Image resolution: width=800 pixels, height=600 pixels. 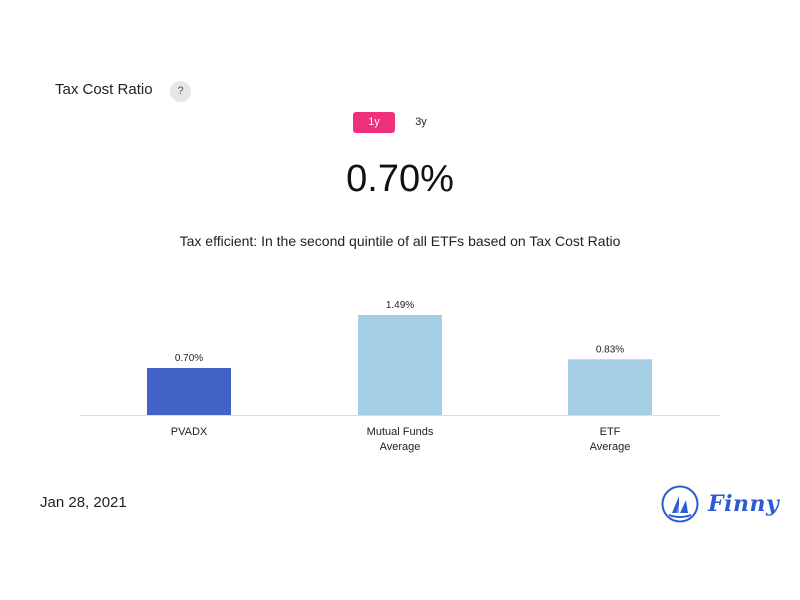 I want to click on category-label-0-0: PVADX, so click(x=189, y=432).